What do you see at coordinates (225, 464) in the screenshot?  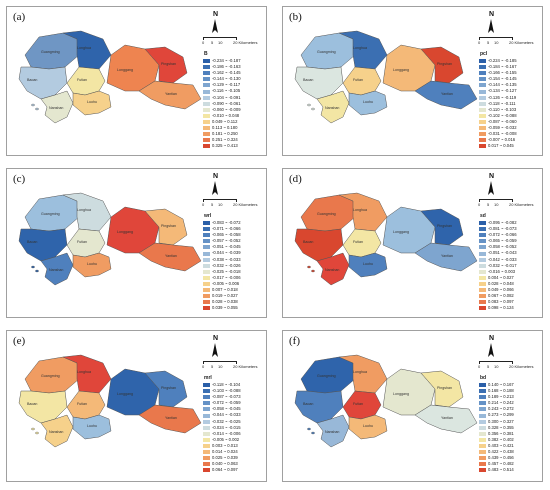 I see `legend-range: 0.040 ~ 0.063` at bounding box center [225, 464].